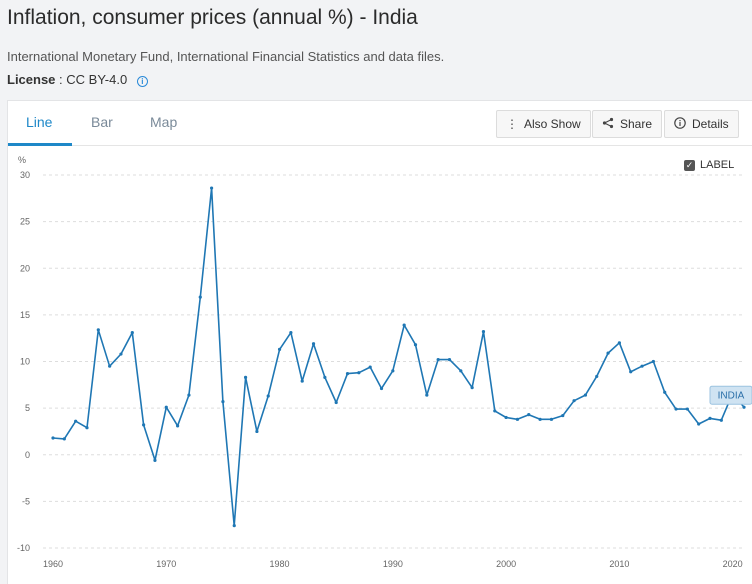 This screenshot has height=584, width=752. Describe the element at coordinates (710, 124) in the screenshot. I see `details-label: Details` at that location.